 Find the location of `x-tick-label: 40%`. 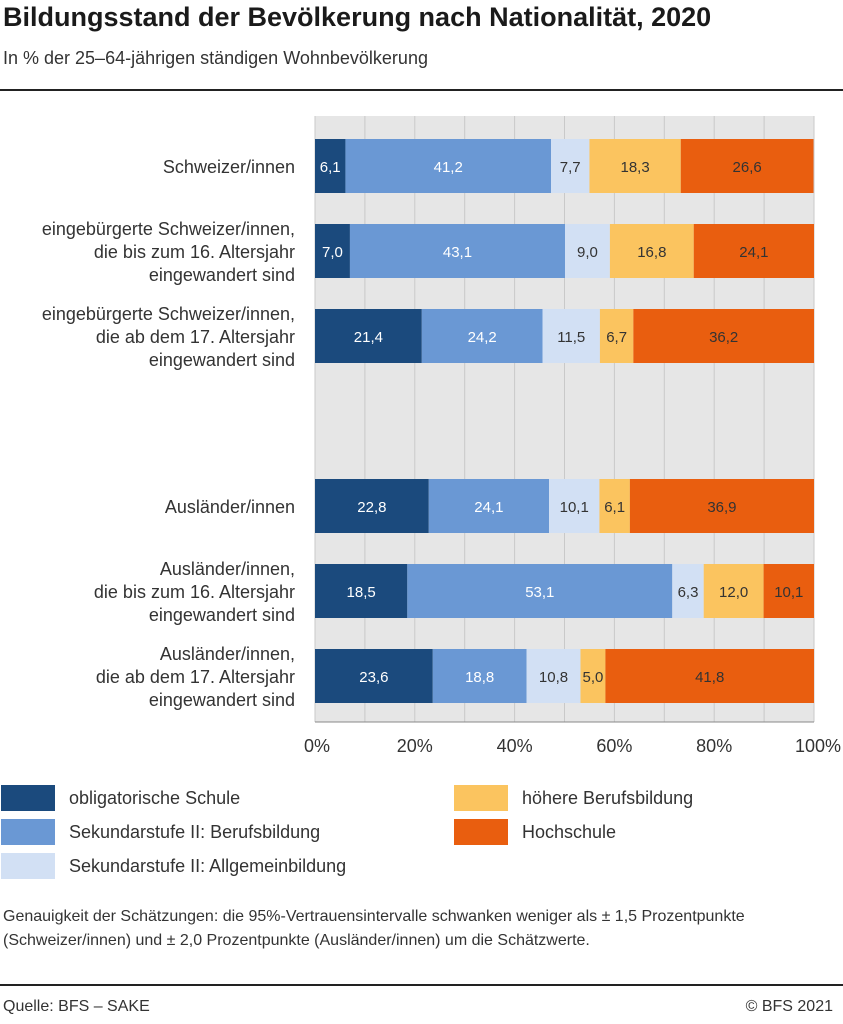

x-tick-label: 40% is located at coordinates (515, 746).